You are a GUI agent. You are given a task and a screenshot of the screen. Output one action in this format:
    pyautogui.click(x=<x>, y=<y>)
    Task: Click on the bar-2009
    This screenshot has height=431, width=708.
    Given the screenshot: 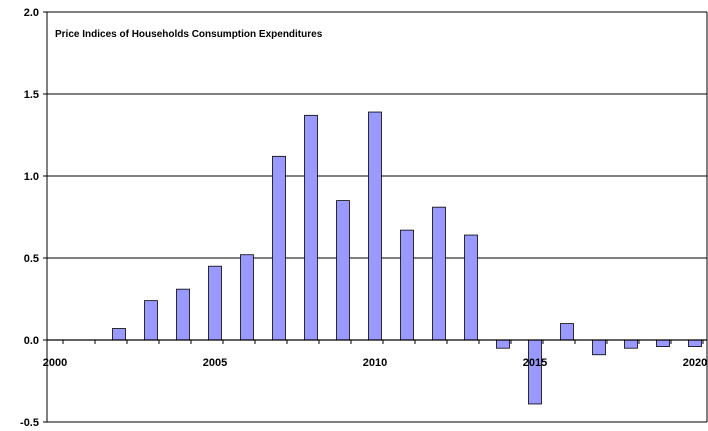 What is the action you would take?
    pyautogui.click(x=343, y=270)
    